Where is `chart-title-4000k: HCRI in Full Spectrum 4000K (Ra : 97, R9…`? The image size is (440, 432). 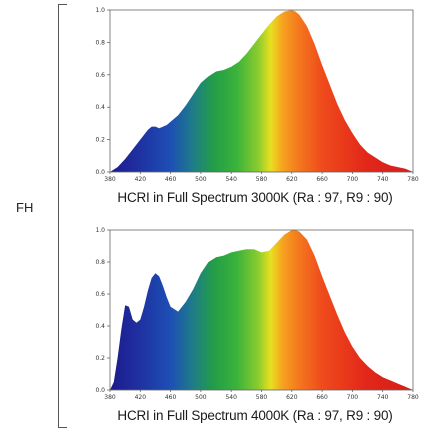
chart-title-4000k: HCRI in Full Spectrum 4000K (Ra : 97, R9… is located at coordinates (255, 415).